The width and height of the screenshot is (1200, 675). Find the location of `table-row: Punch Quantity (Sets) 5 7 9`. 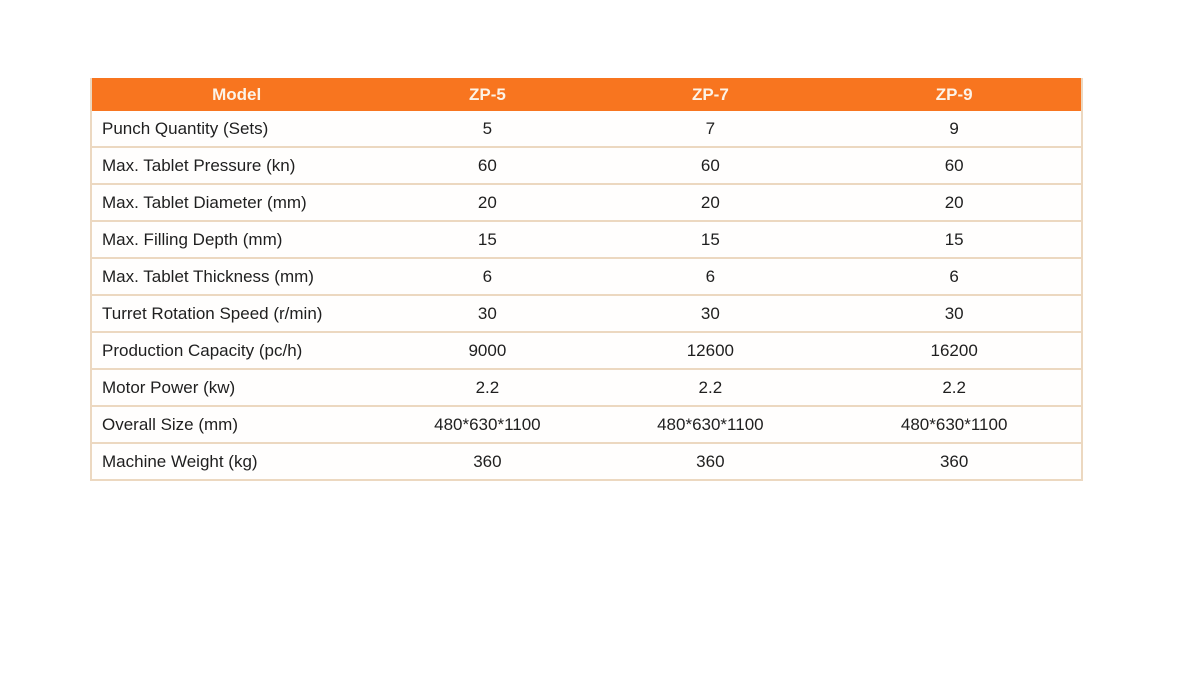

table-row: Punch Quantity (Sets) 5 7 9 is located at coordinates (586, 129).